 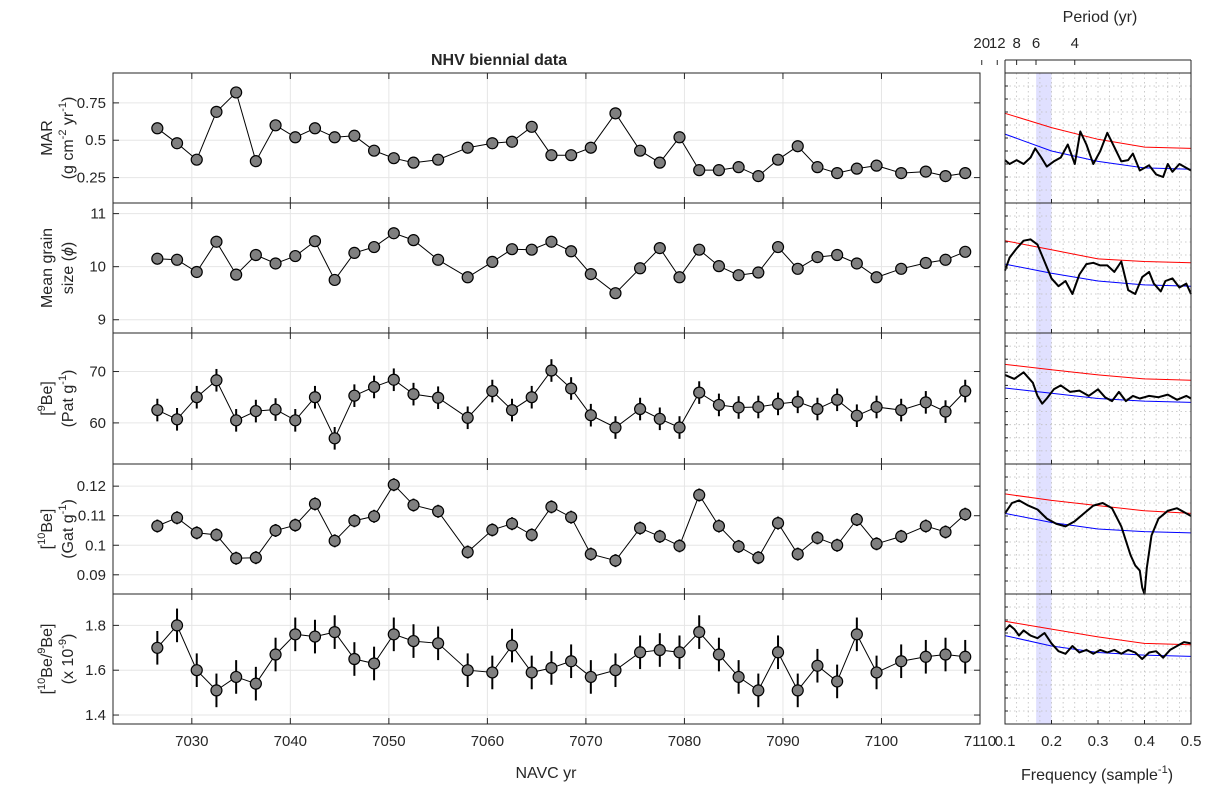 I want to click on period-tick-label: 20, so click(x=981, y=43).